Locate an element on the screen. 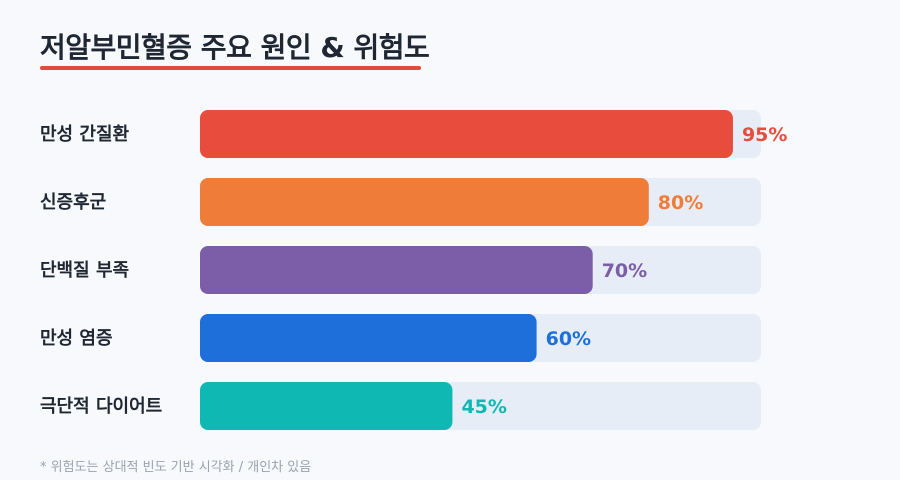 The image size is (900, 480). category-label: 극단적 다이어트 is located at coordinates (101, 406).